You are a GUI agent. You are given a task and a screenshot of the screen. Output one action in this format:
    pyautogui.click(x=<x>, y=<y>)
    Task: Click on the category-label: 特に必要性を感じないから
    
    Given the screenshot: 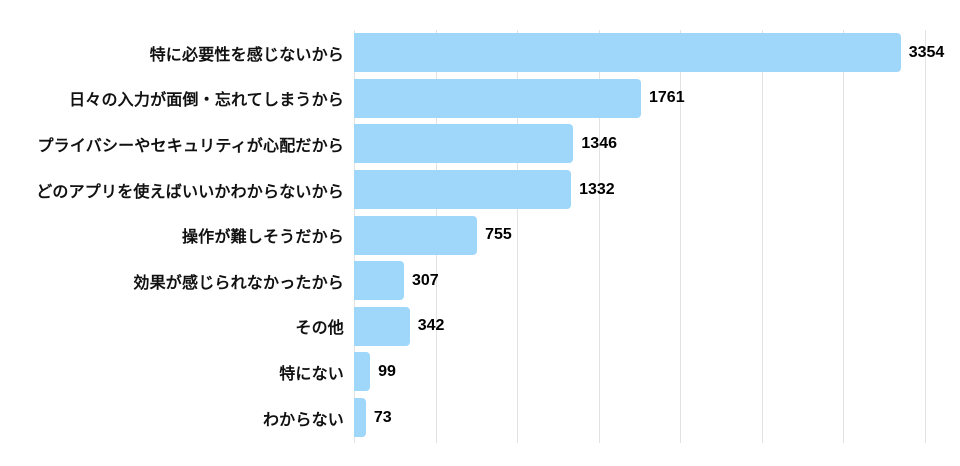 What is the action you would take?
    pyautogui.click(x=246, y=55)
    